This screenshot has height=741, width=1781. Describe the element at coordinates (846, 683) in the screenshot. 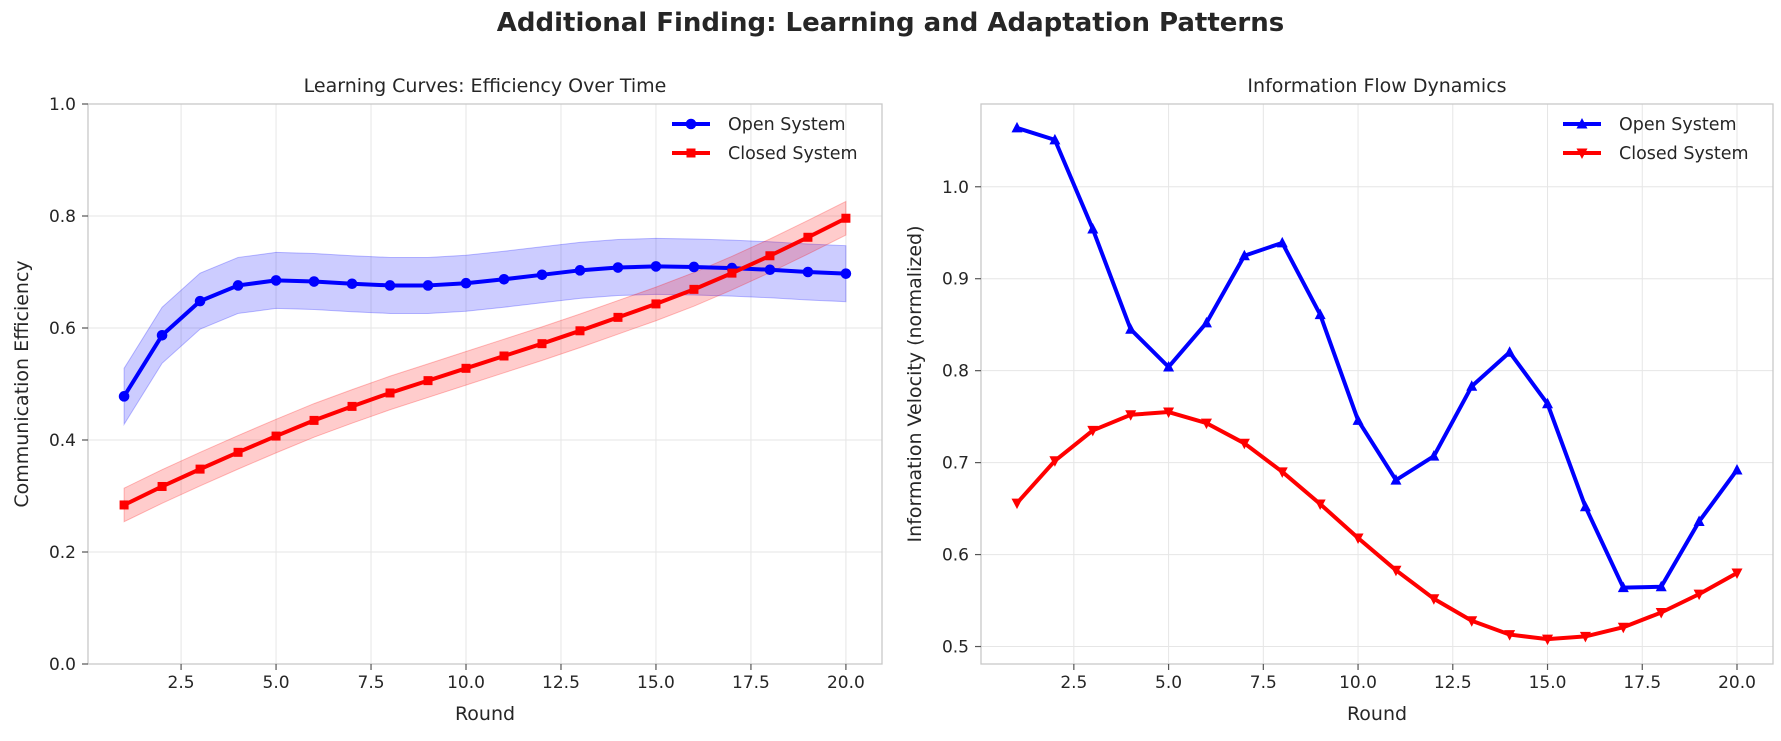

I see `x-tick-label: 20.0` at that location.